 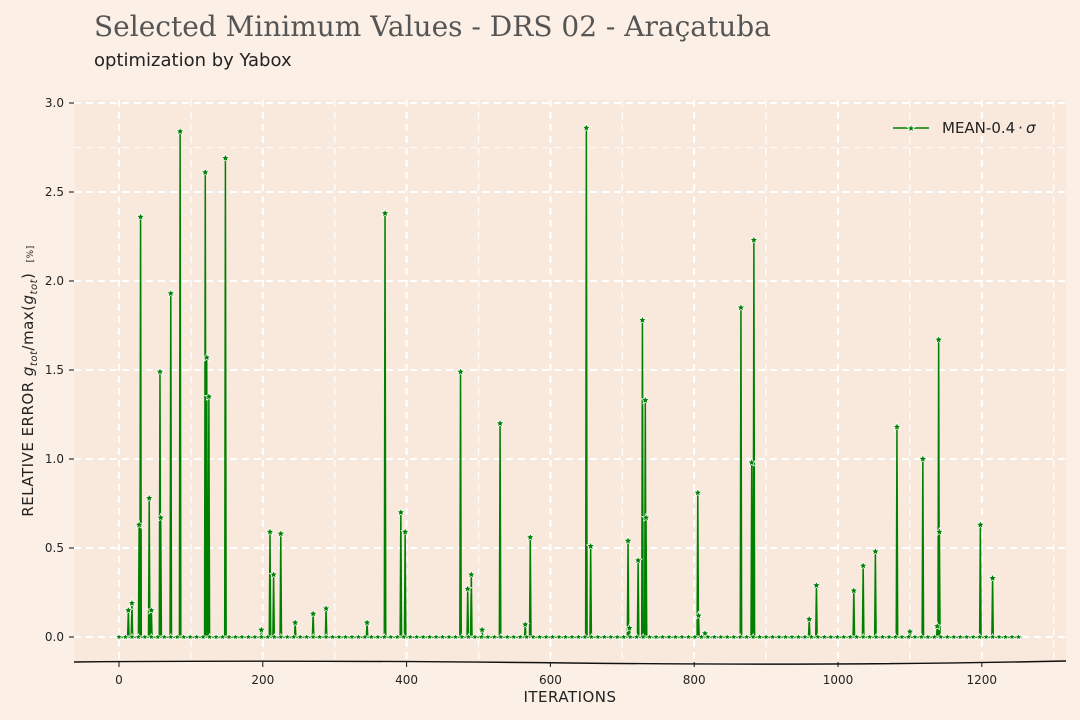 I want to click on x-tick-label: 200, so click(x=262, y=680).